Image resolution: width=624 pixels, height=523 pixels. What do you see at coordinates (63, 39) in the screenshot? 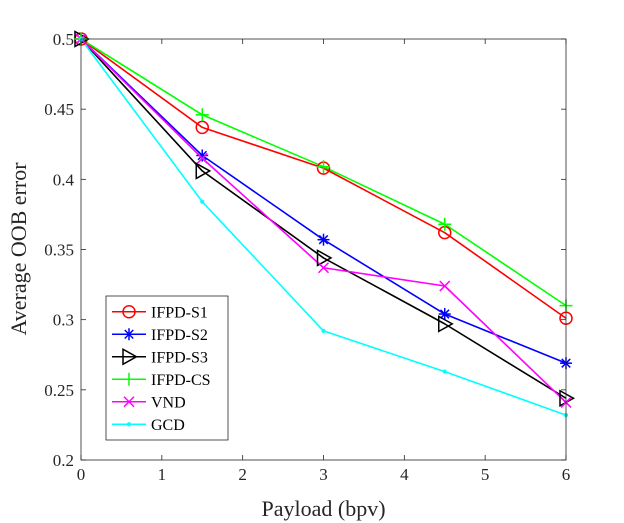
I see `y-tick-label: 0.5` at bounding box center [63, 39].